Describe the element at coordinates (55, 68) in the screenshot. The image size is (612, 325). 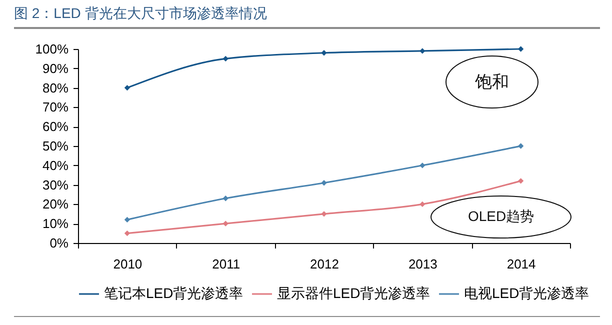
I see `y-tick-label: 90%` at that location.